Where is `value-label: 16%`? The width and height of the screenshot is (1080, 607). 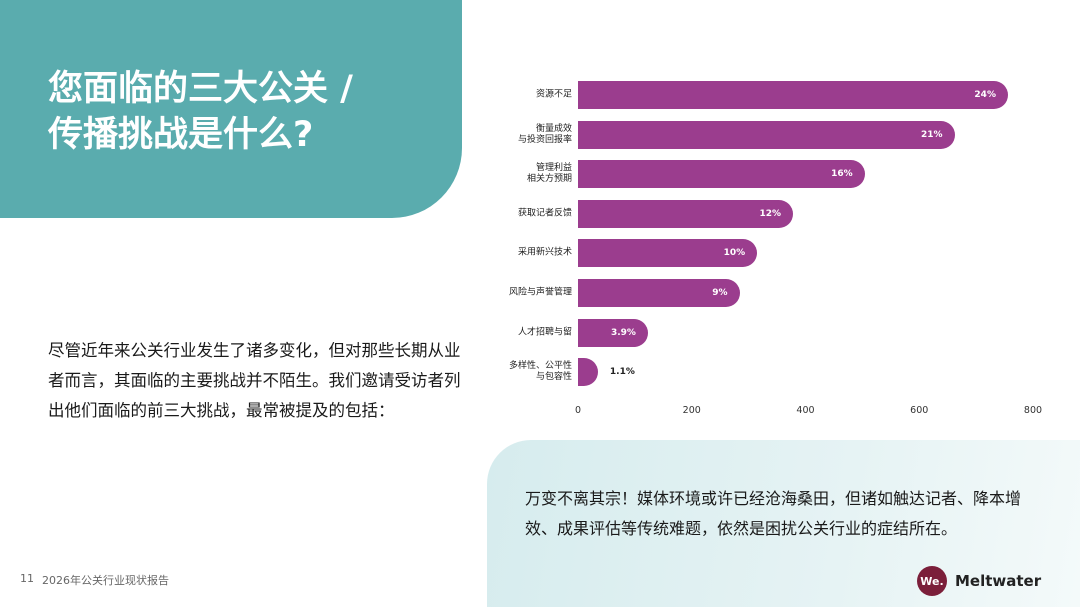 value-label: 16% is located at coordinates (842, 174).